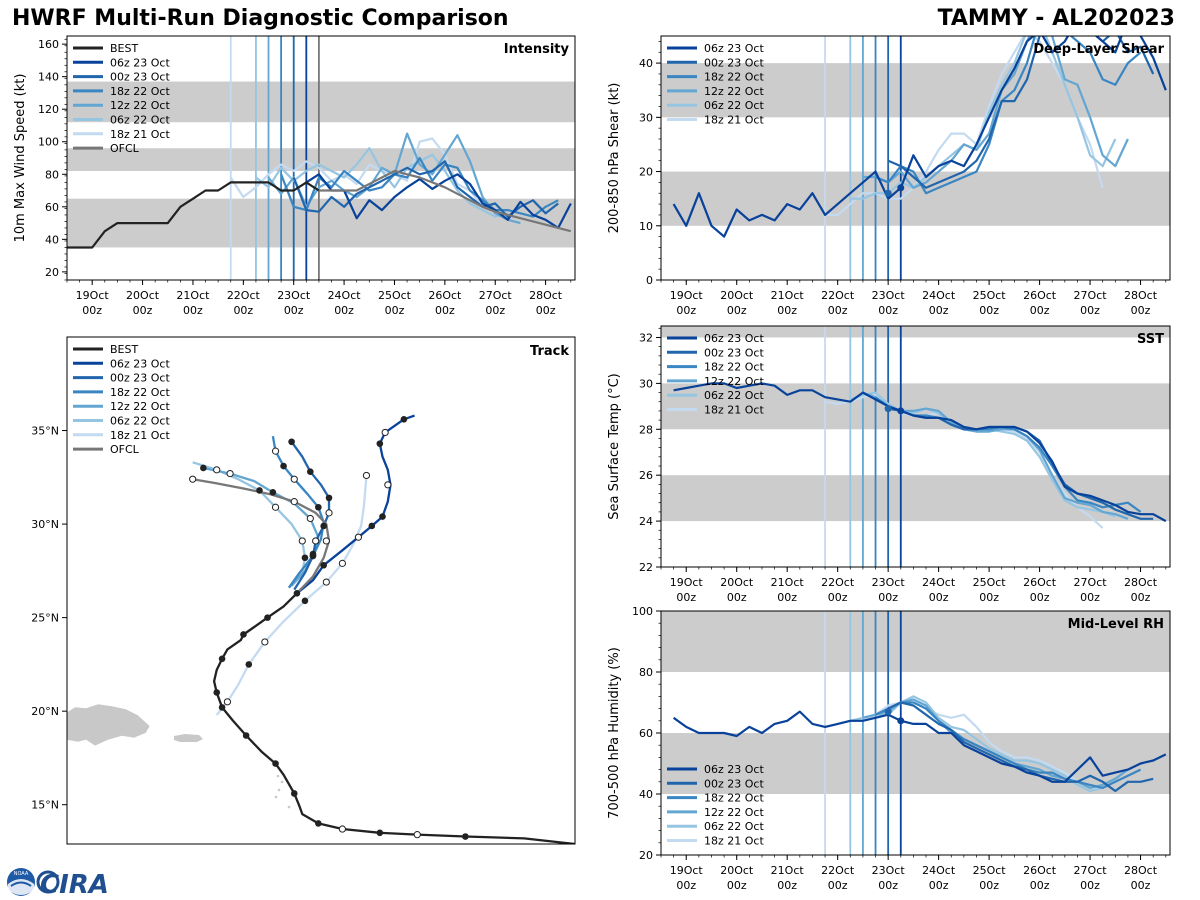  I want to click on shear-xtick-hour-192: 00z, so click(1090, 310).